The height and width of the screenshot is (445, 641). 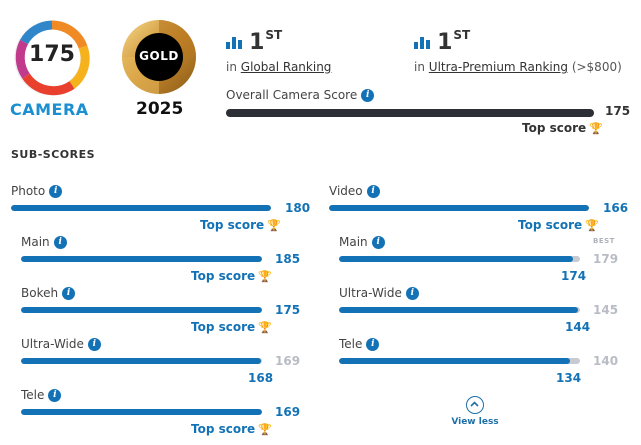 I want to click on overall-score-bar, so click(x=410, y=113).